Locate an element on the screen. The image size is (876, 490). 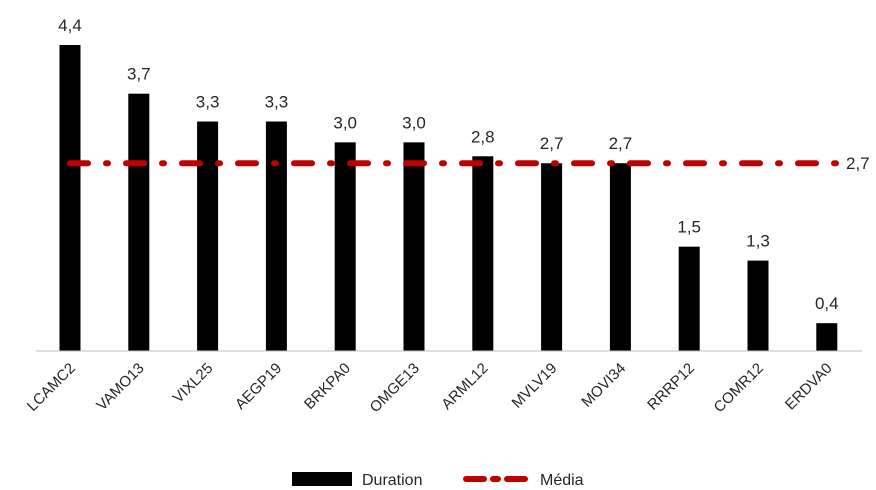
category-label-vamo13: VAMO13 is located at coordinates (120, 387).